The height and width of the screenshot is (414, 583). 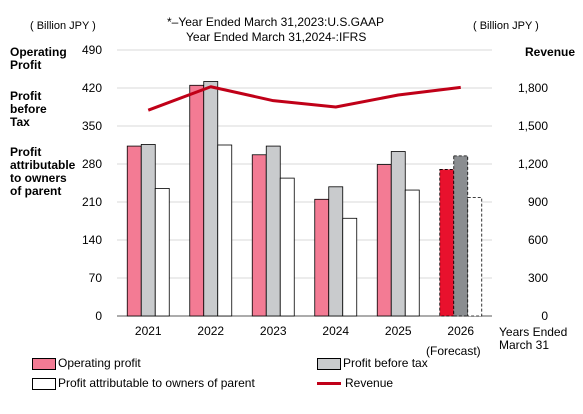 I want to click on right-tick-label: 0, so click(x=544, y=316).